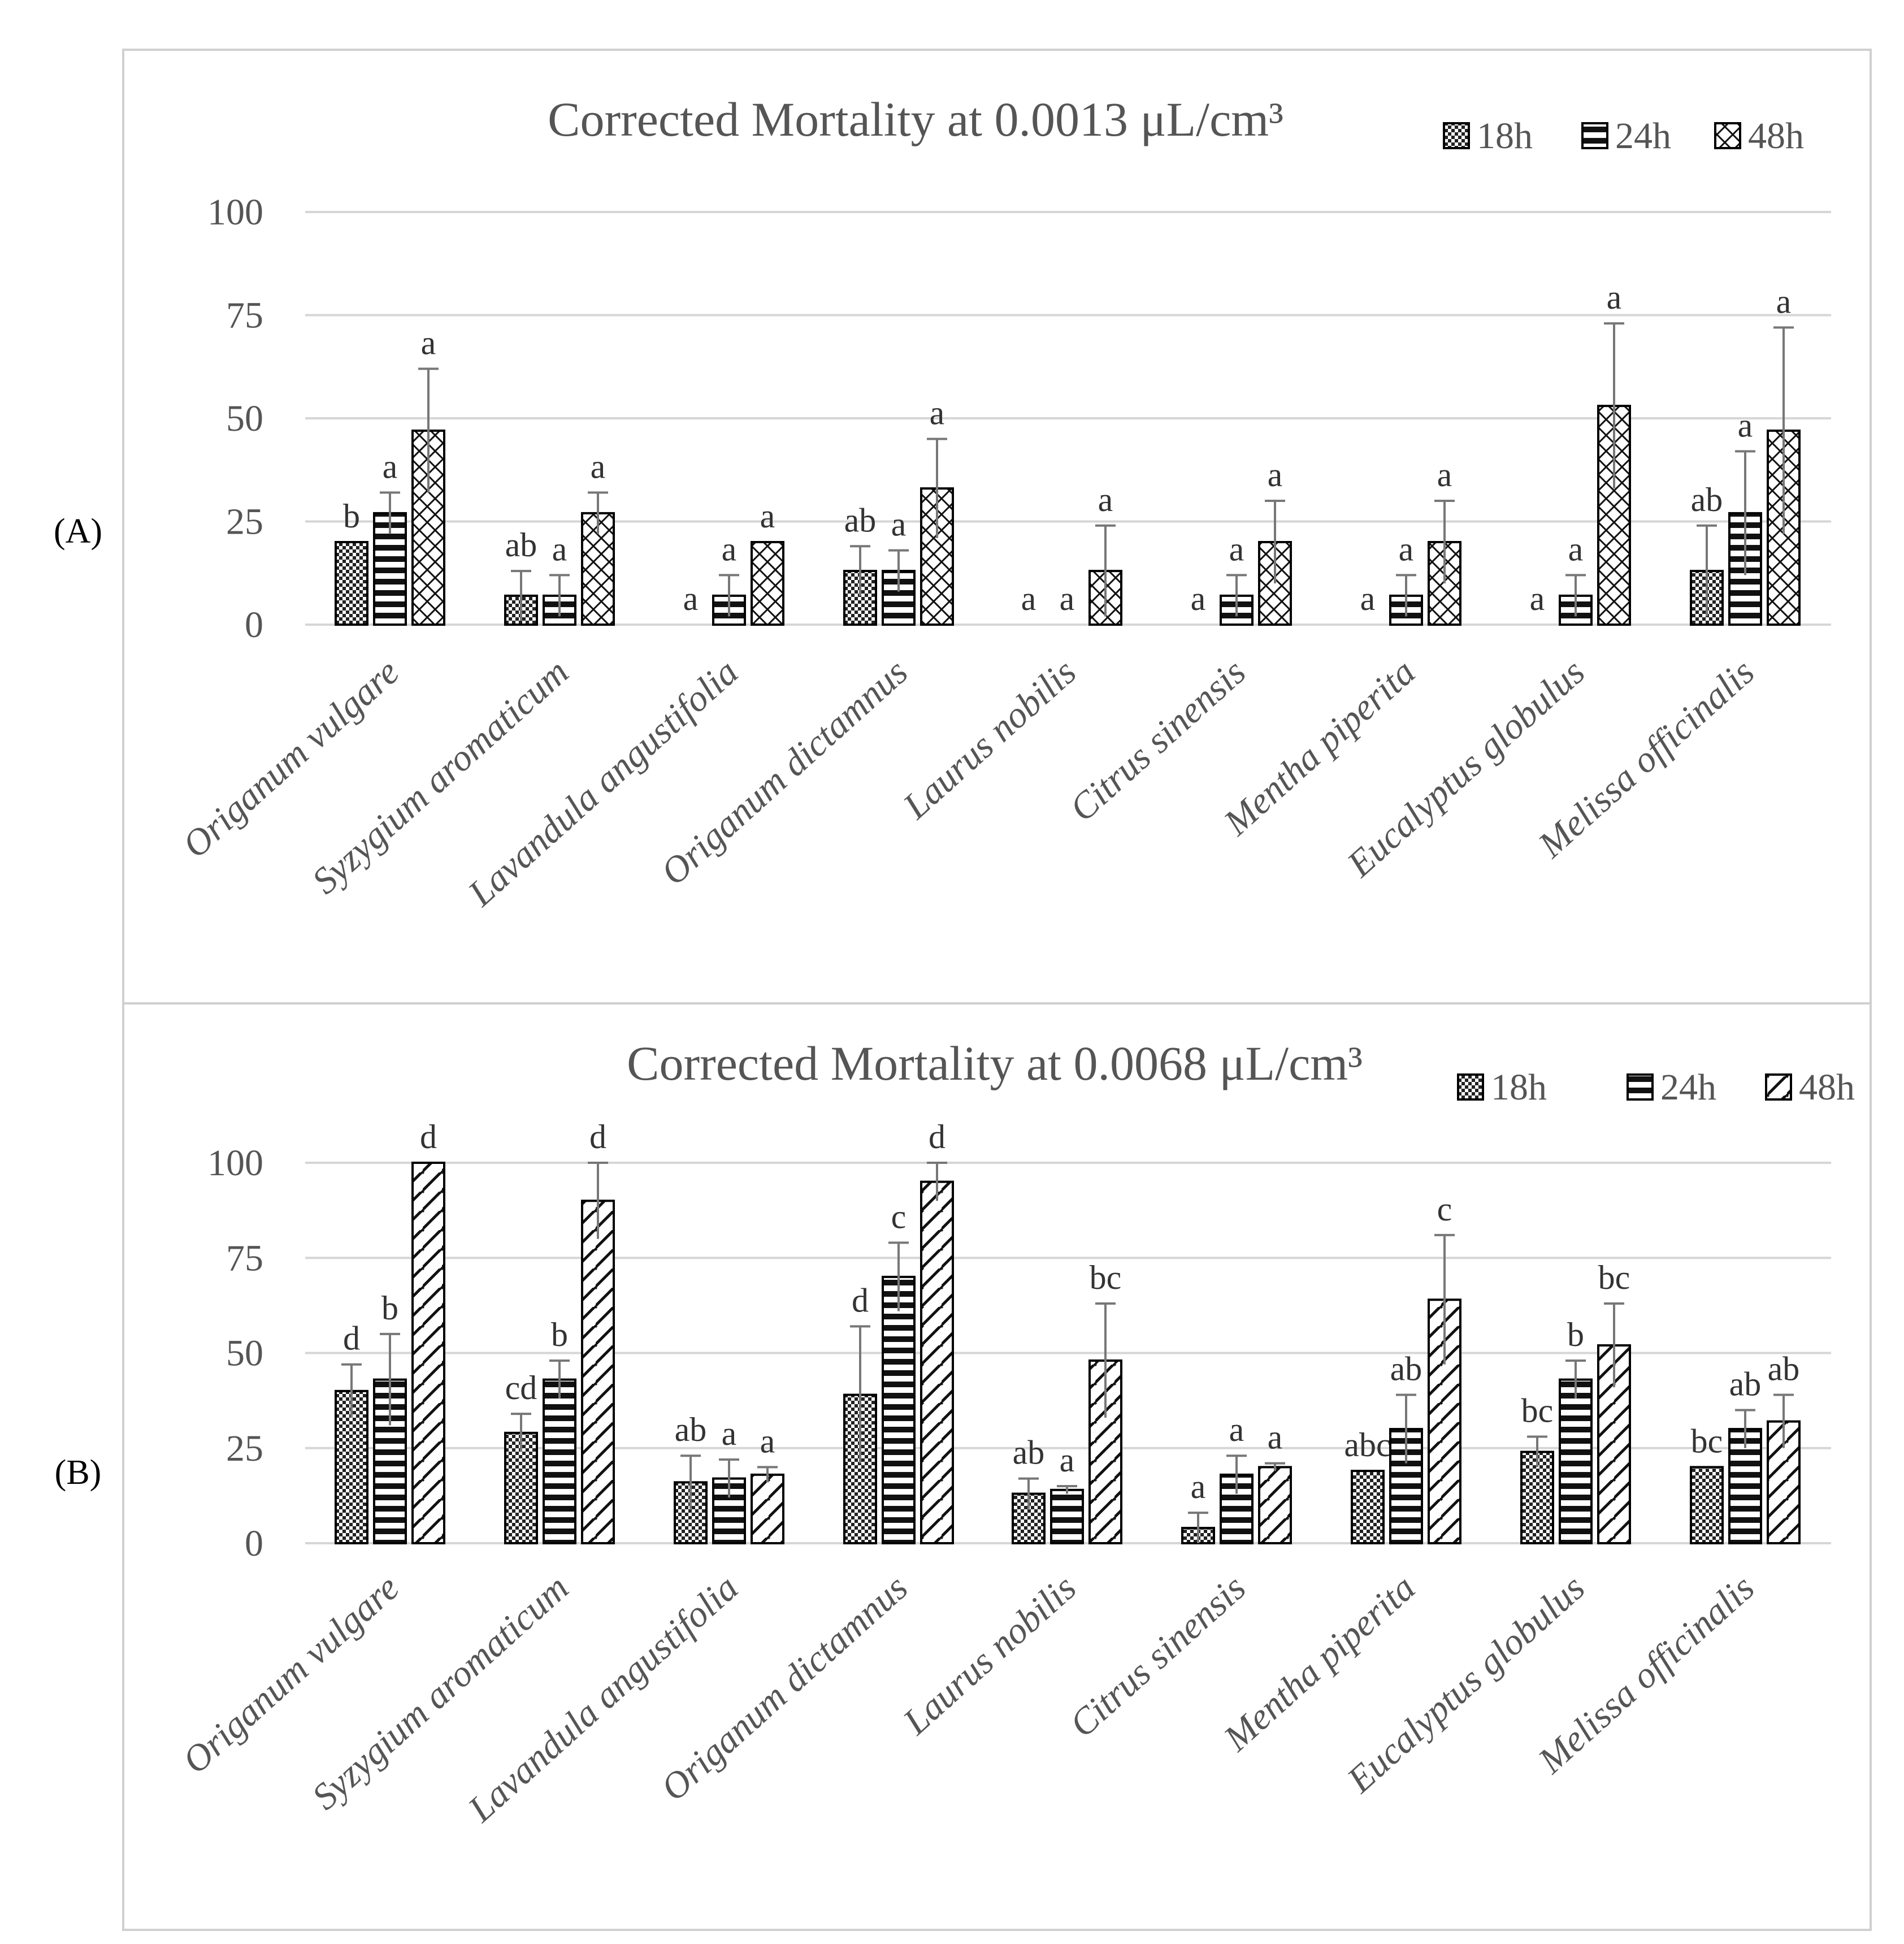  What do you see at coordinates (1367, 1445) in the screenshot?
I see `significance-letter: abc` at bounding box center [1367, 1445].